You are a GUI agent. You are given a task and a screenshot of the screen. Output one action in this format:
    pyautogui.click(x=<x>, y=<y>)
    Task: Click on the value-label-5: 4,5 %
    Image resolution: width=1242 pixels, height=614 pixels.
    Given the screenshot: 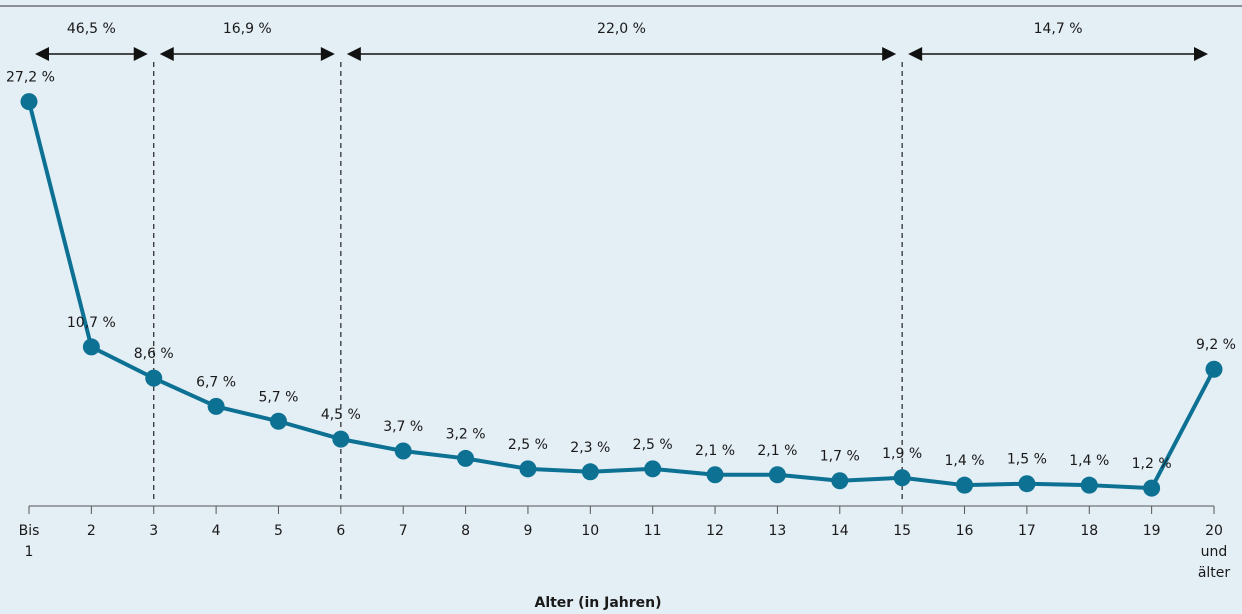 What is the action you would take?
    pyautogui.click(x=341, y=415)
    